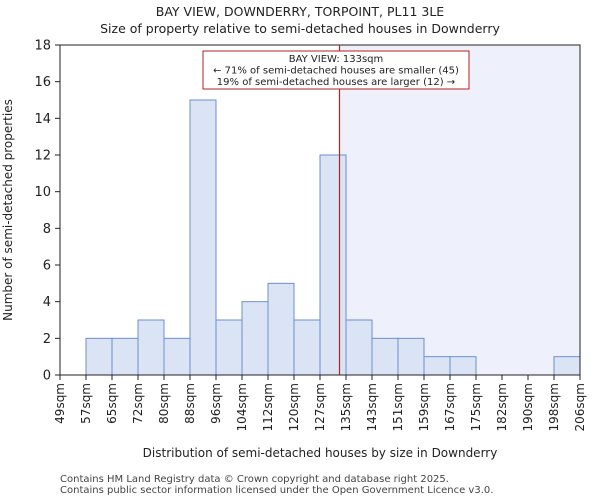 Image resolution: width=600 pixels, height=500 pixels. I want to click on annotation-title: BAY VIEW: 133sqm, so click(336, 59).